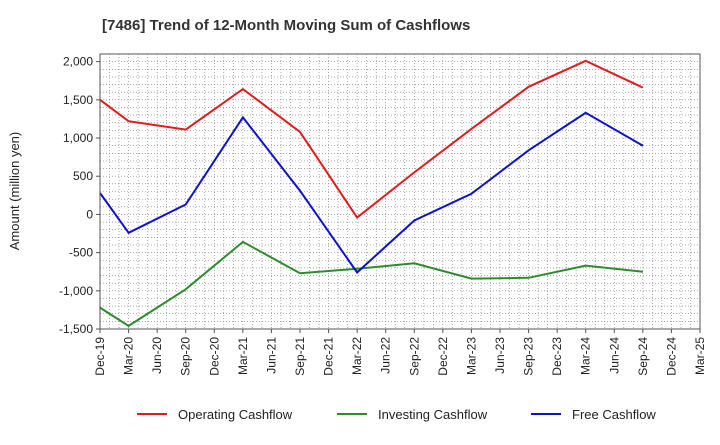 The image size is (720, 445). Describe the element at coordinates (271, 355) in the screenshot. I see `x-tick-label: Jun-21` at that location.